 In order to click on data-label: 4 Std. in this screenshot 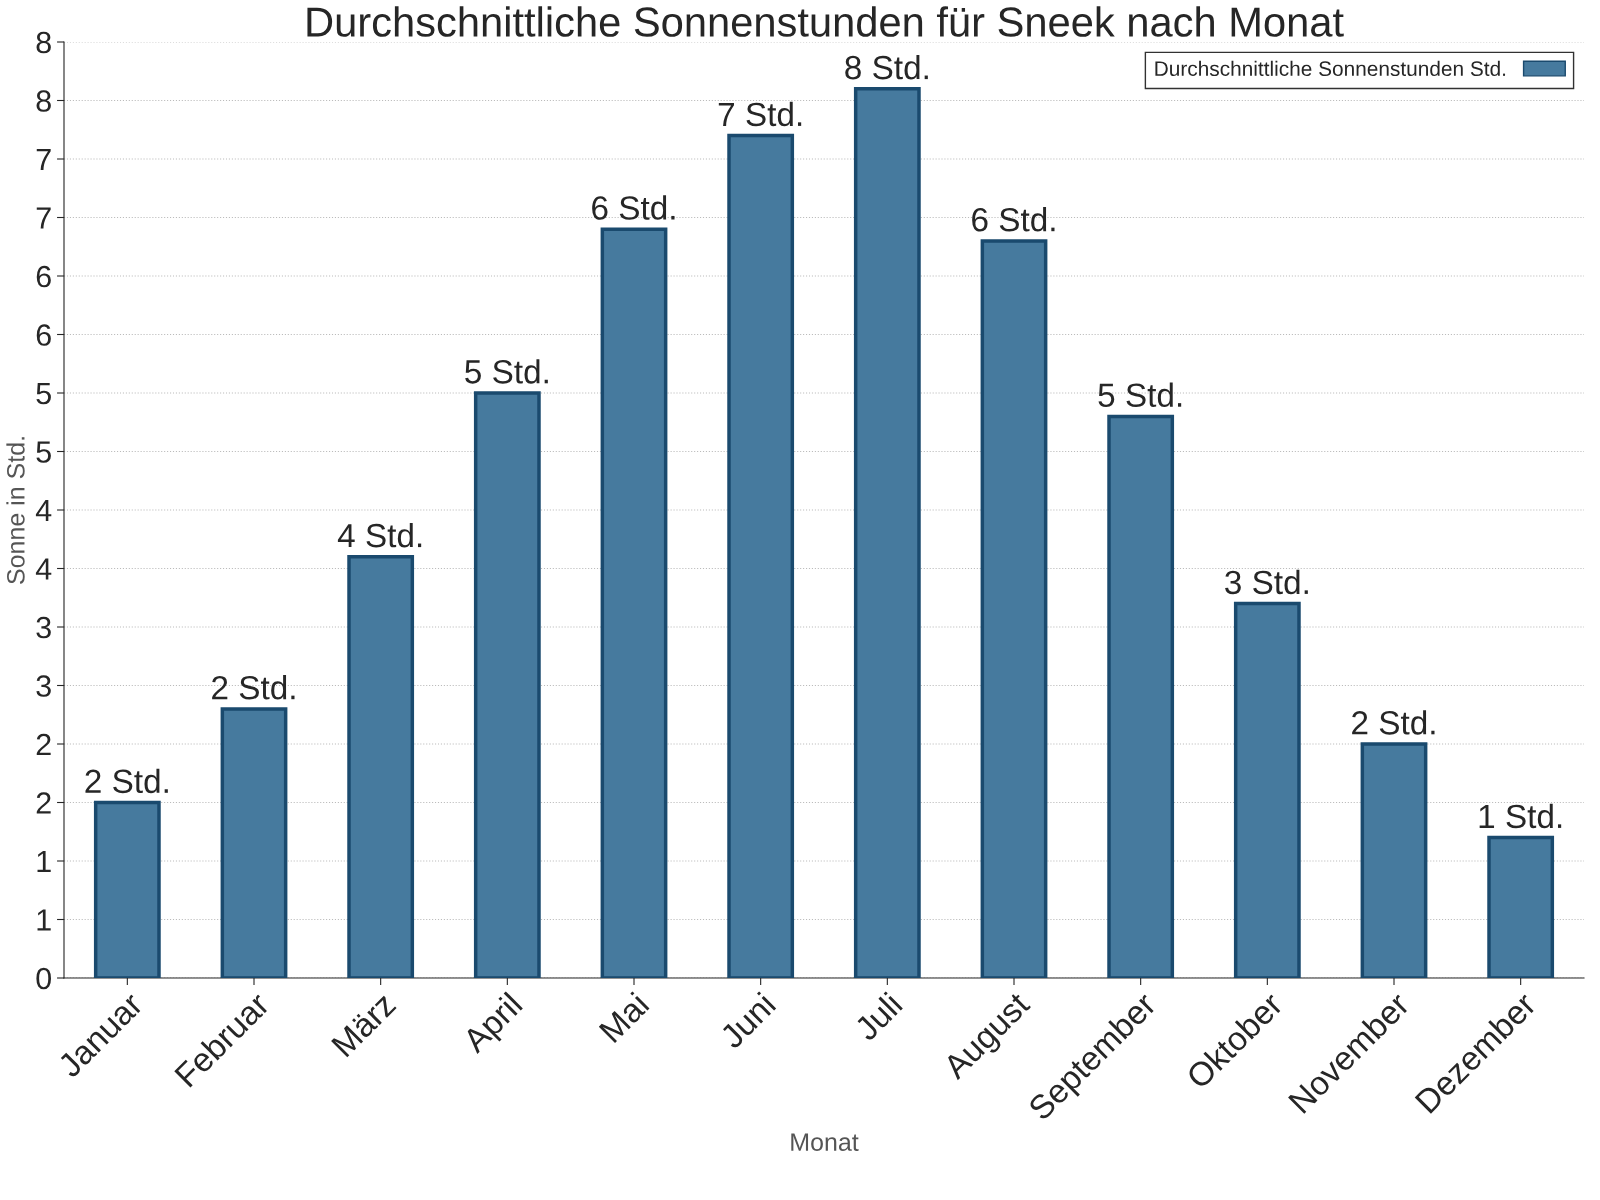, I will do `click(379, 535)`.